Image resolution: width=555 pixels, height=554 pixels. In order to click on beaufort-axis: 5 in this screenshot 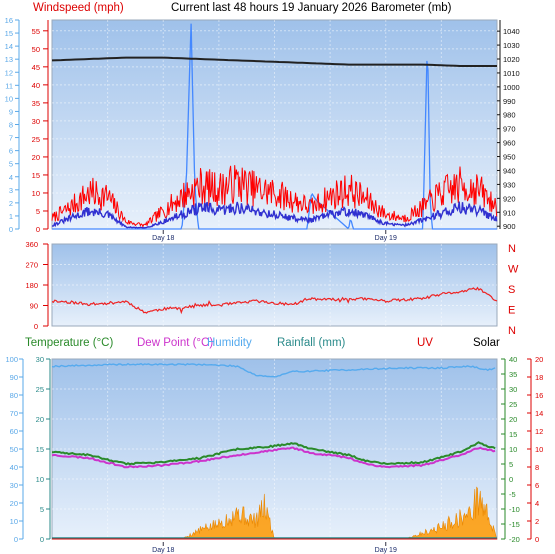, I will do `click(11, 164)`.